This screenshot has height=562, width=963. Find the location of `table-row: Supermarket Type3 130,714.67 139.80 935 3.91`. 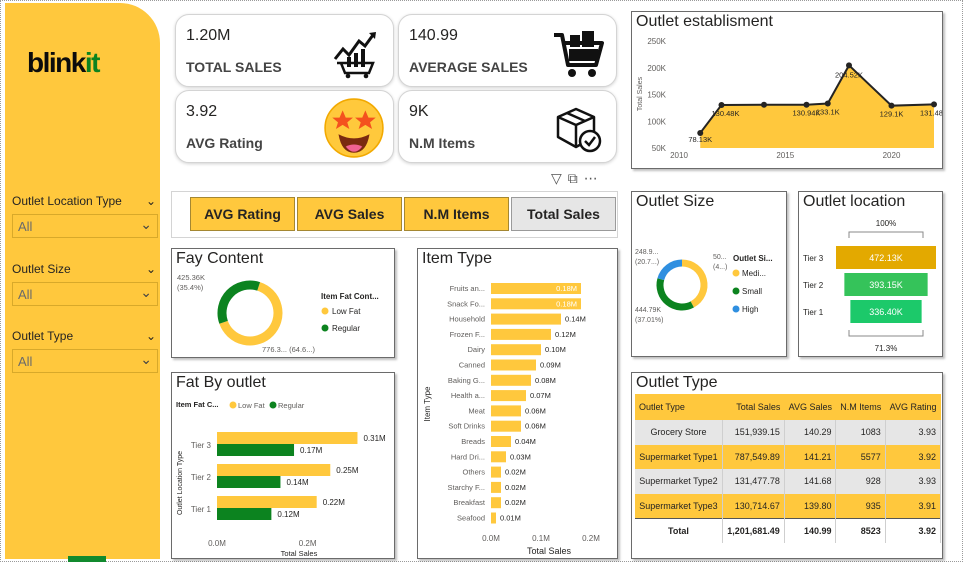

table-row: Supermarket Type3 130,714.67 139.80 935 3.91 is located at coordinates (788, 505).